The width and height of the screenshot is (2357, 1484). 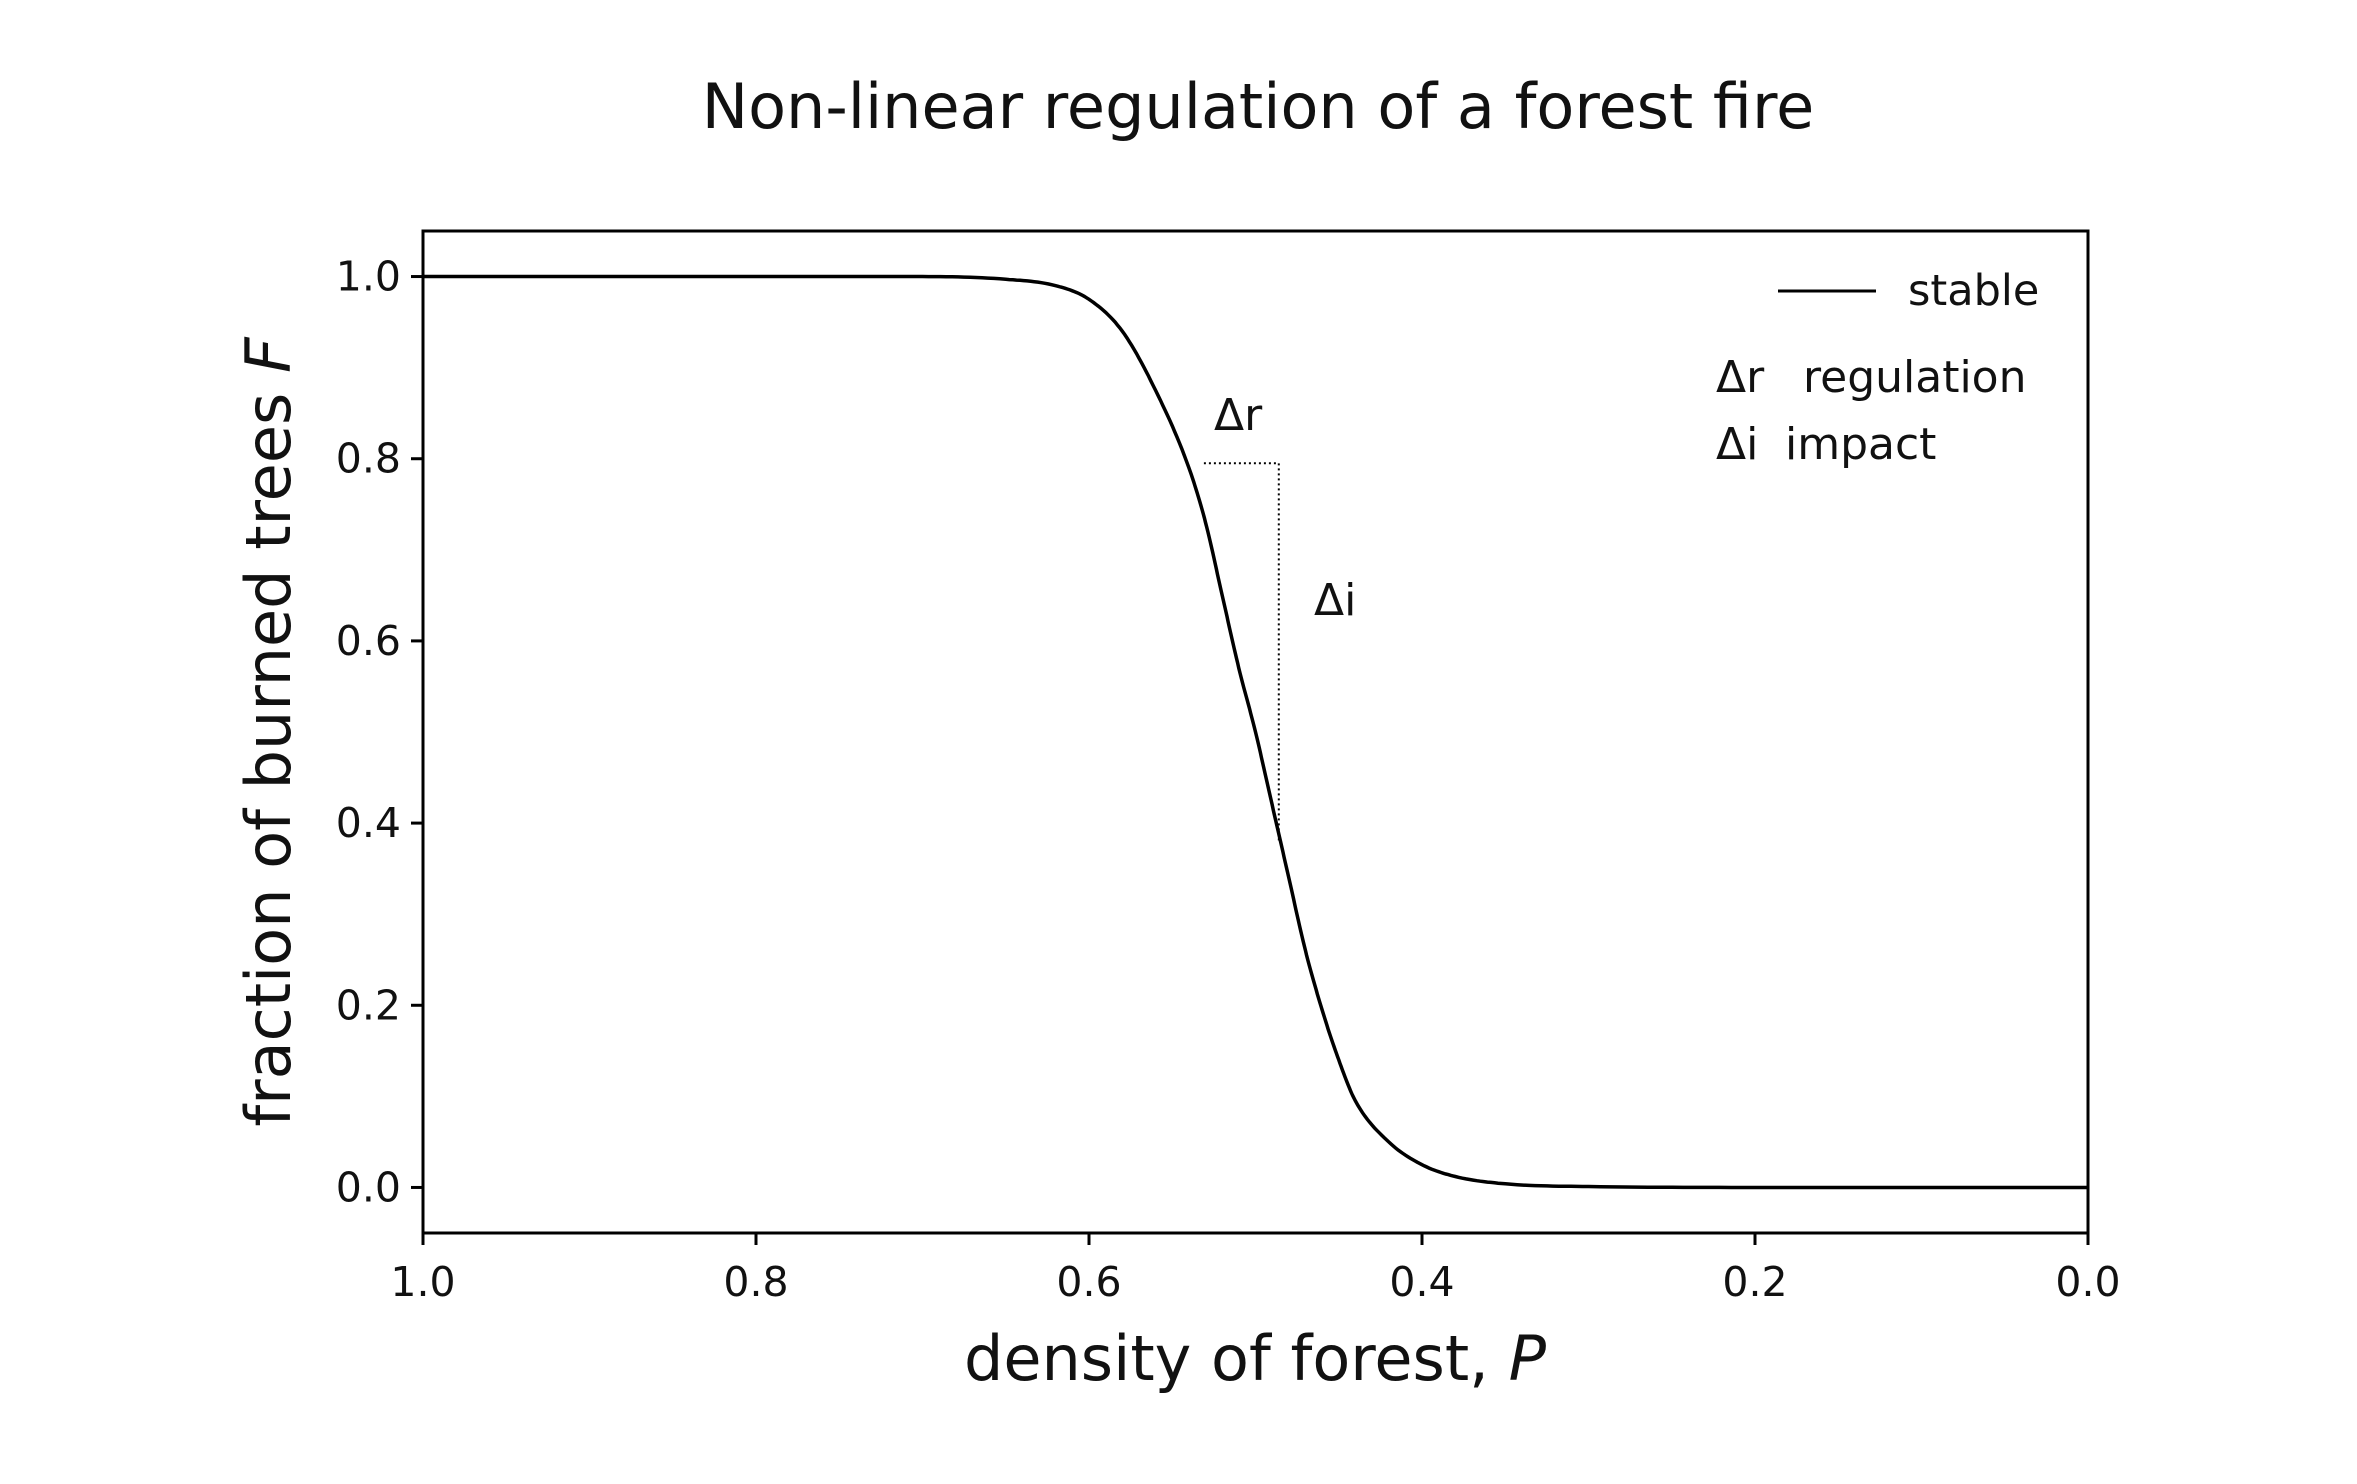 I want to click on y-tick-label: 0.8, so click(x=368, y=459).